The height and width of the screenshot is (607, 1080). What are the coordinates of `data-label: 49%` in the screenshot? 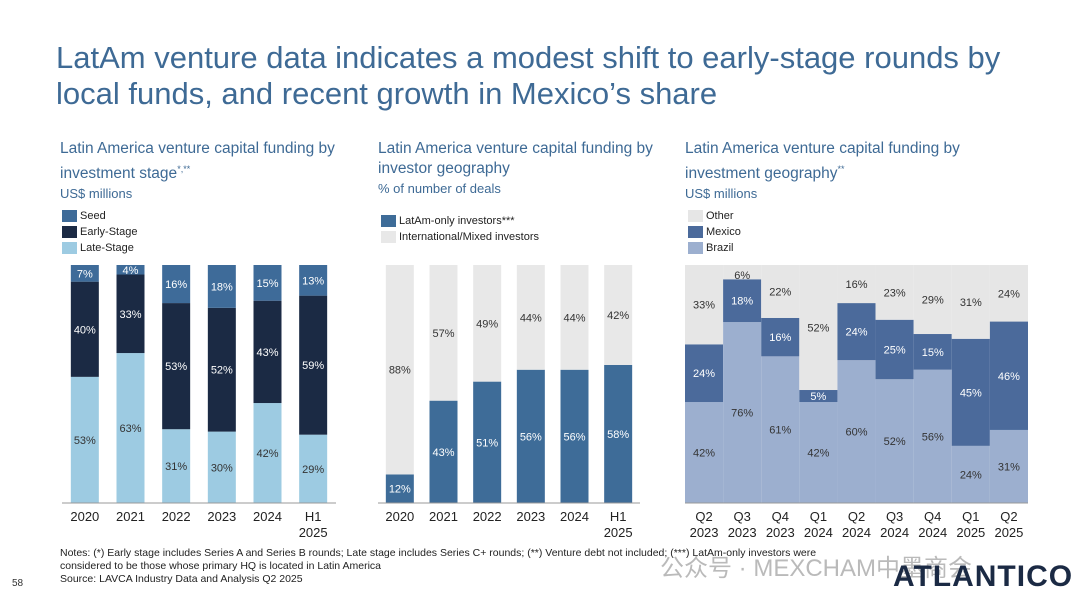 It's located at (487, 324).